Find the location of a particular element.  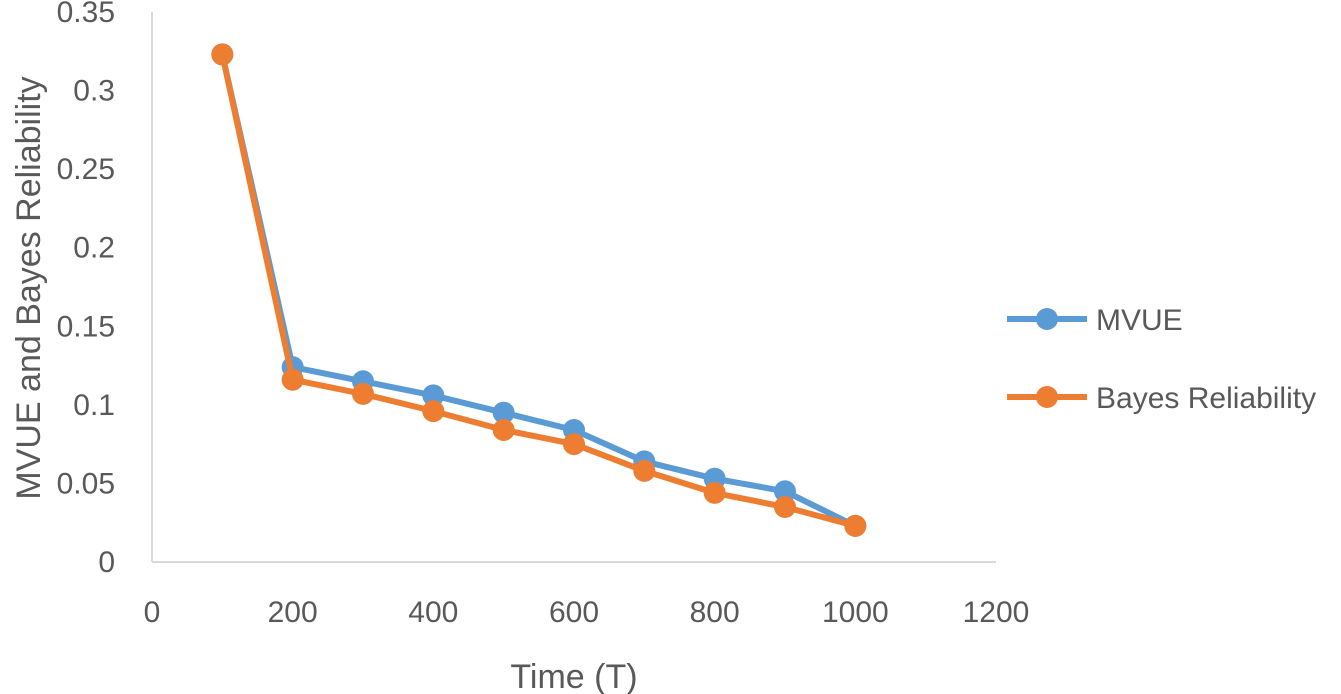

y-tick-label: 0.15 is located at coordinates (86, 326).